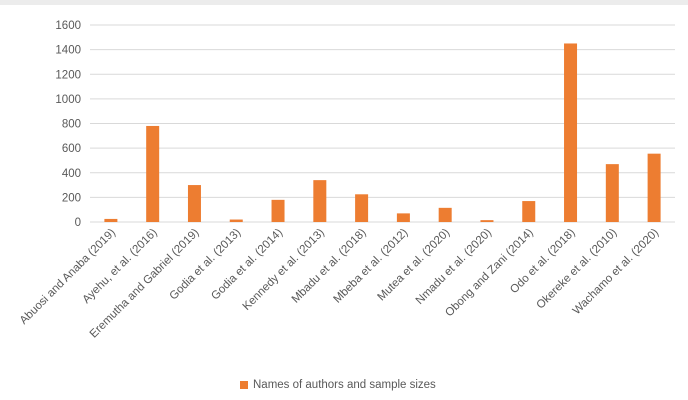  I want to click on top-border-strip, so click(344, 2).